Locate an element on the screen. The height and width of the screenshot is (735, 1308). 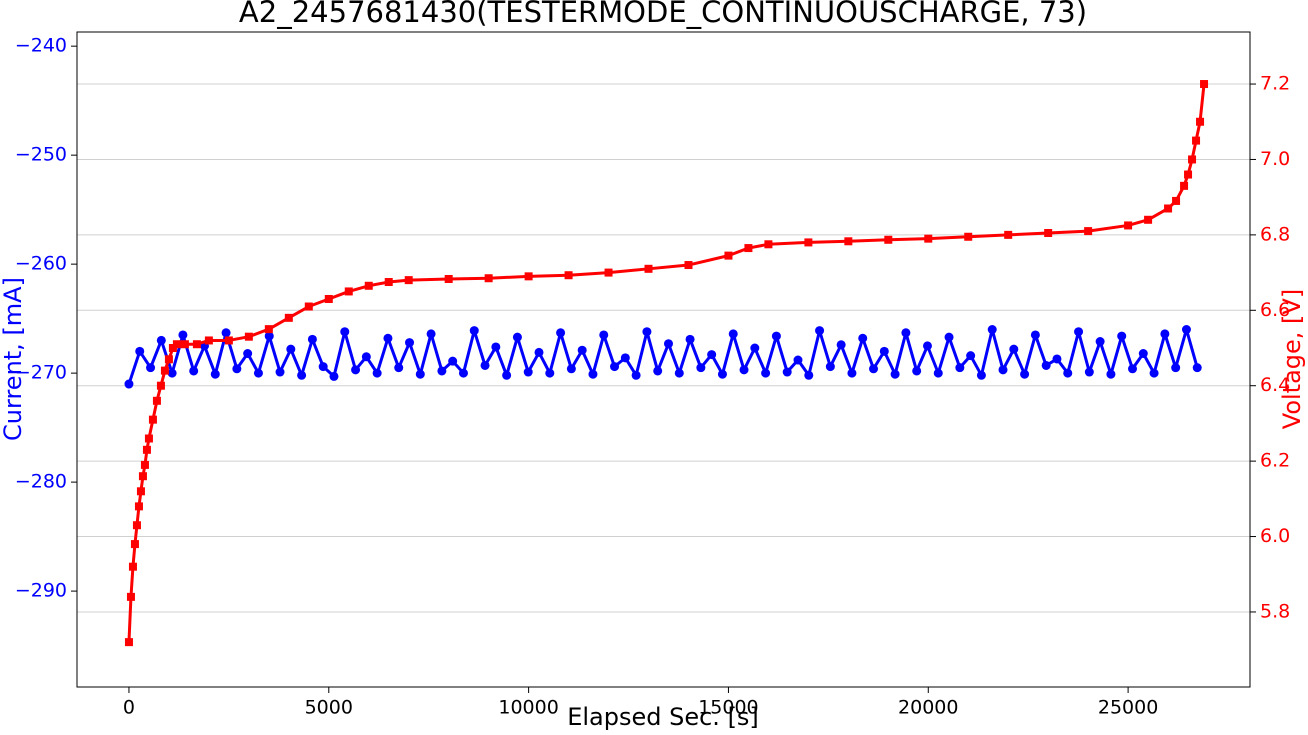
y2-tick-label: 6.4 is located at coordinates (1275, 385).